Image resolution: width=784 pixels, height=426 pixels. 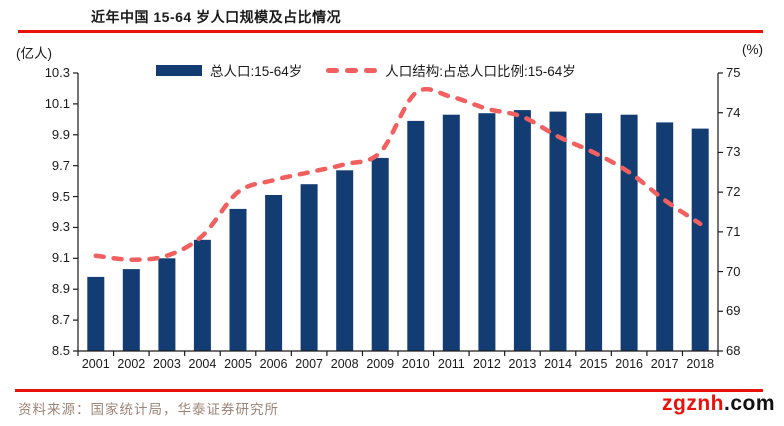 What do you see at coordinates (256, 71) in the screenshot?
I see `legend-label-bar: 总人口:15-64岁` at bounding box center [256, 71].